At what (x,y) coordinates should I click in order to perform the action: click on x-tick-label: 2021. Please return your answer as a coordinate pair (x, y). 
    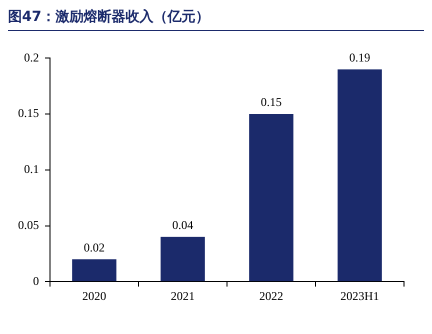
    Looking at the image, I should click on (182, 295).